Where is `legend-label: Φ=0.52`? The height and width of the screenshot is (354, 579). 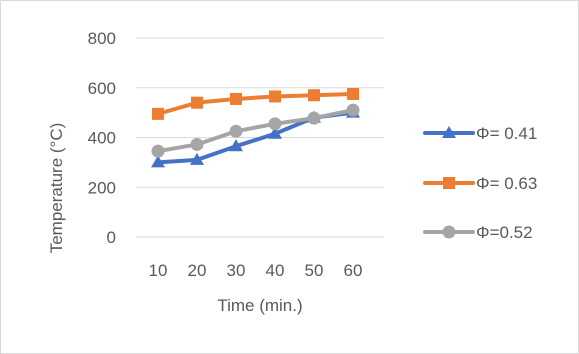
legend-label: Φ=0.52 is located at coordinates (504, 232).